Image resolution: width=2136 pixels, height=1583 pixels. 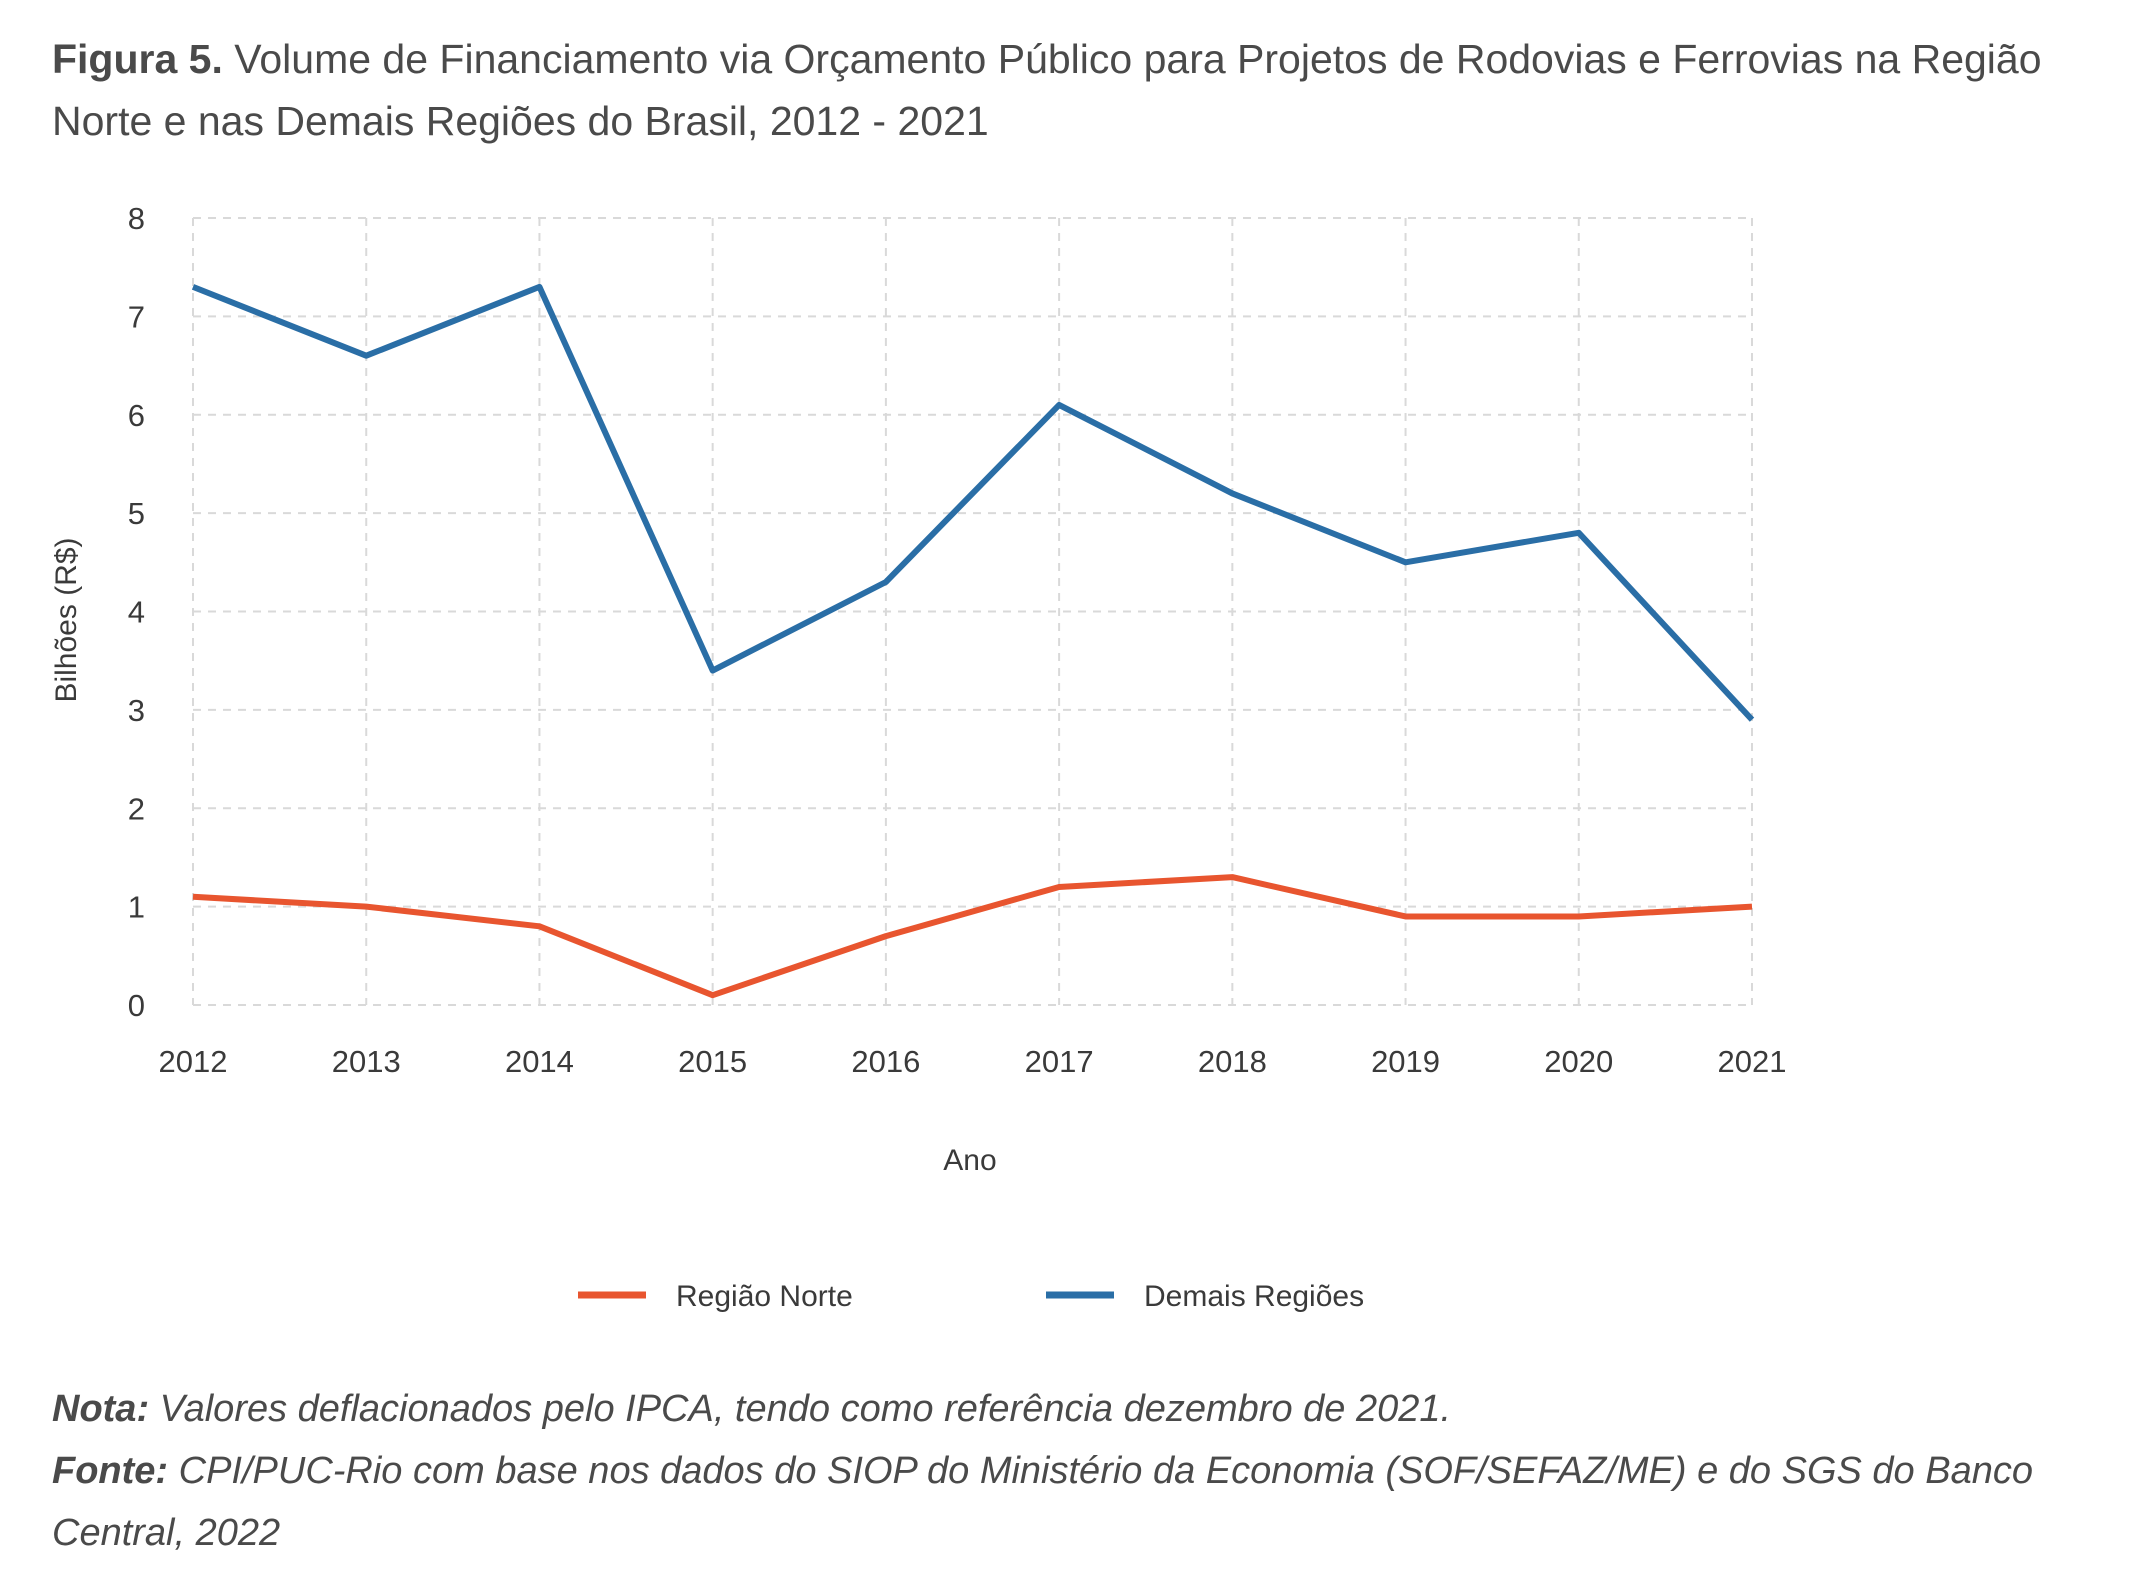 What do you see at coordinates (539, 1061) in the screenshot?
I see `x-tick-label: 2014` at bounding box center [539, 1061].